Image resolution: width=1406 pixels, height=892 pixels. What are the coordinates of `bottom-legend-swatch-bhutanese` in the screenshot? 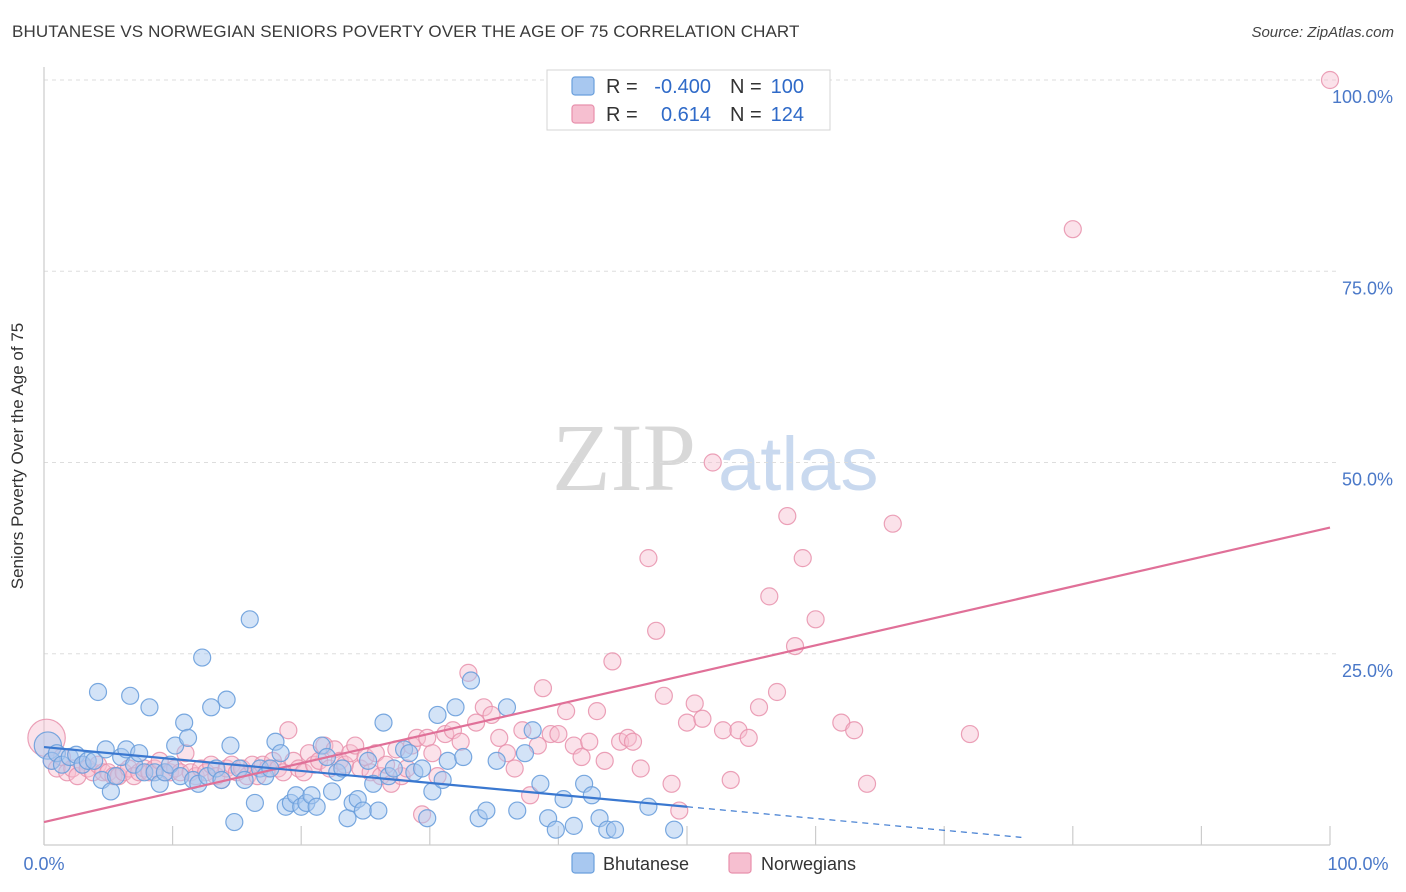 It's located at (583, 863).